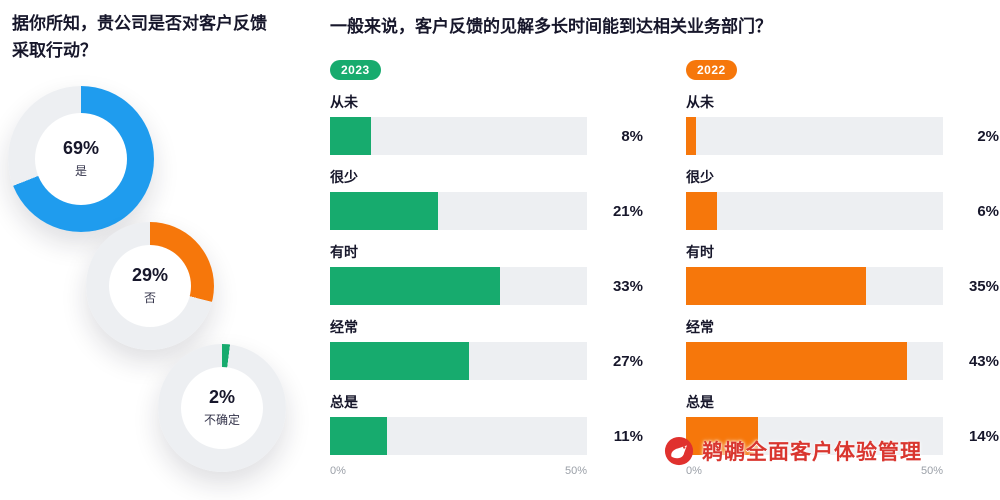 The height and width of the screenshot is (500, 1000). What do you see at coordinates (150, 275) in the screenshot?
I see `donut-no-percent: 29%` at bounding box center [150, 275].